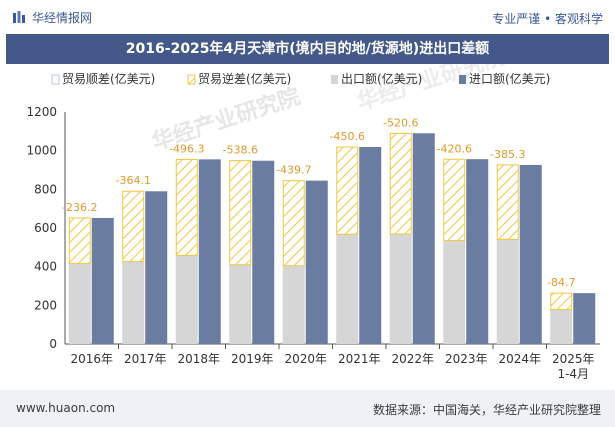  What do you see at coordinates (547, 19) in the screenshot?
I see `tagline: 专业严谨 • 客观科学` at bounding box center [547, 19].